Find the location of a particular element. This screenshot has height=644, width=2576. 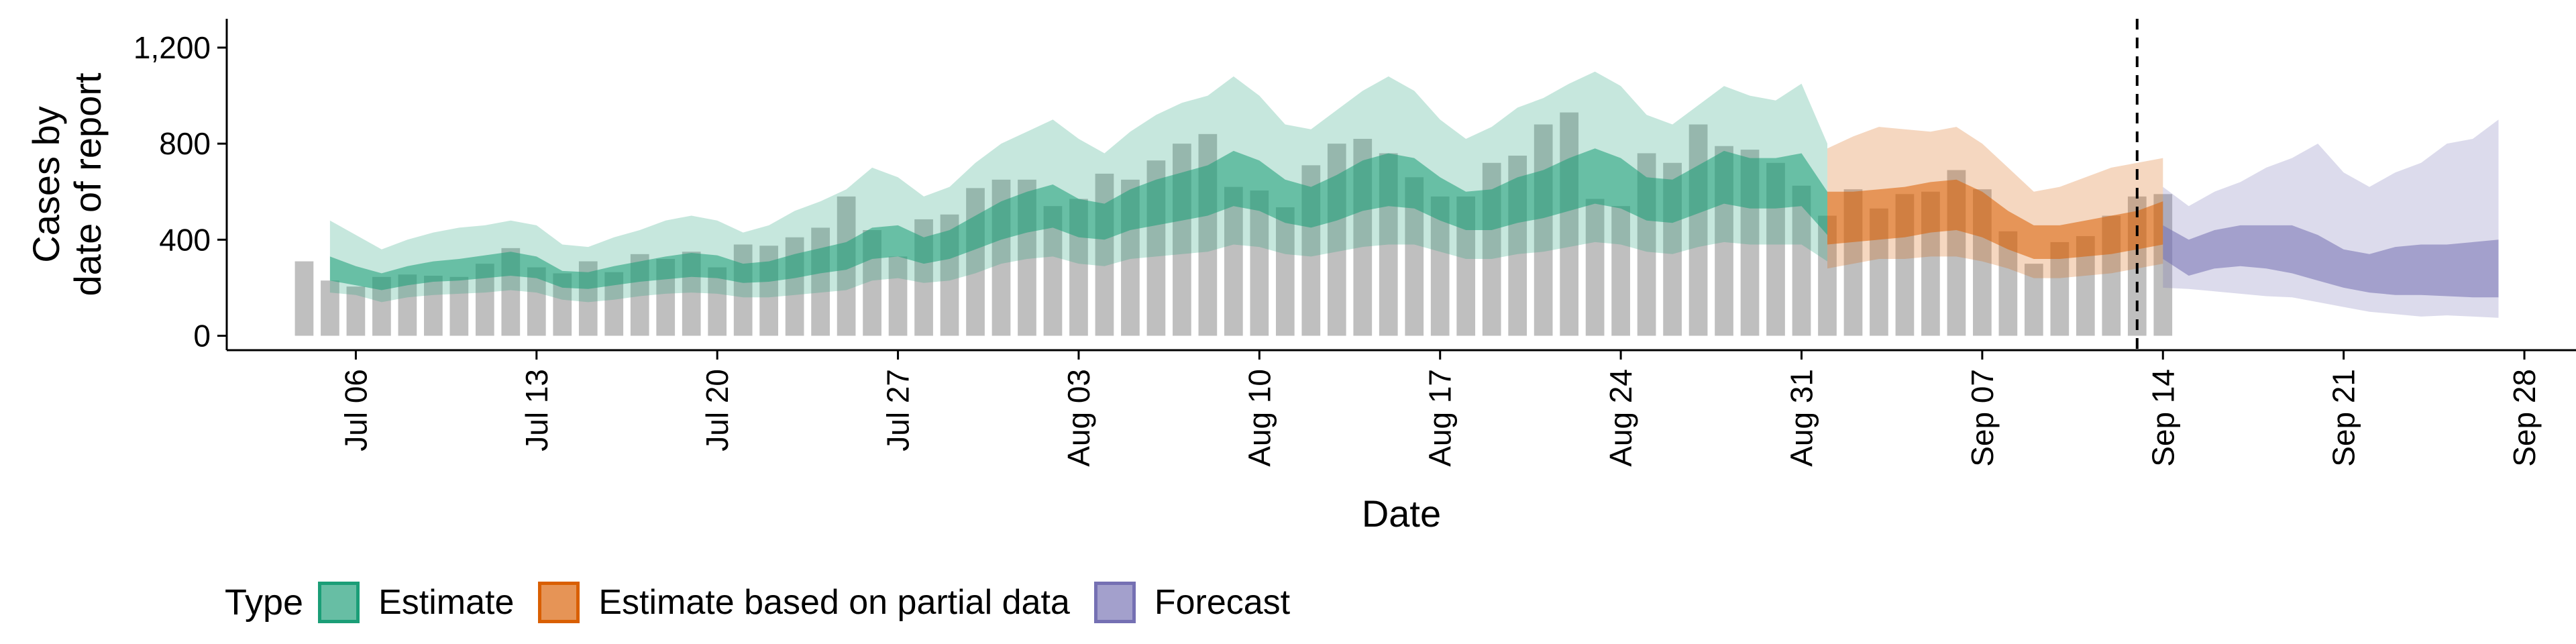

estimate-inner-band is located at coordinates (1078, 219).